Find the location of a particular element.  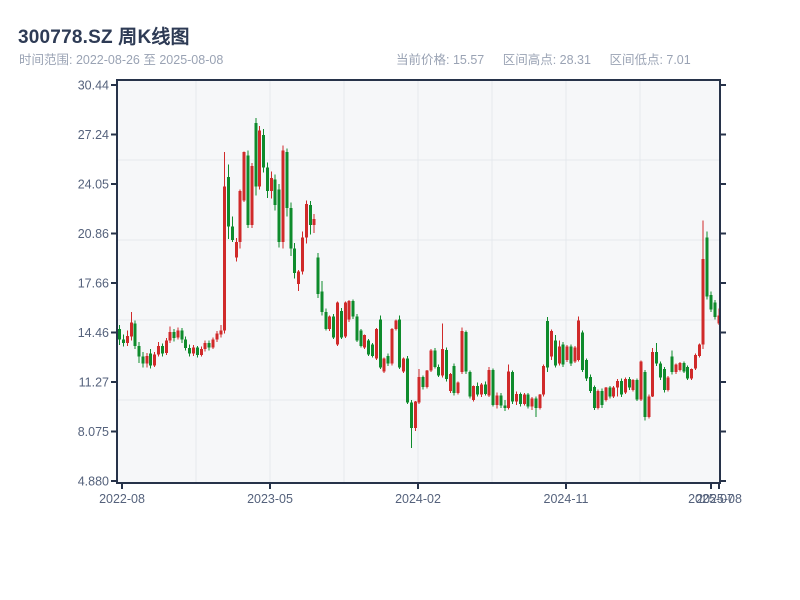

y-axis-label: 4.880 is located at coordinates (93, 482).